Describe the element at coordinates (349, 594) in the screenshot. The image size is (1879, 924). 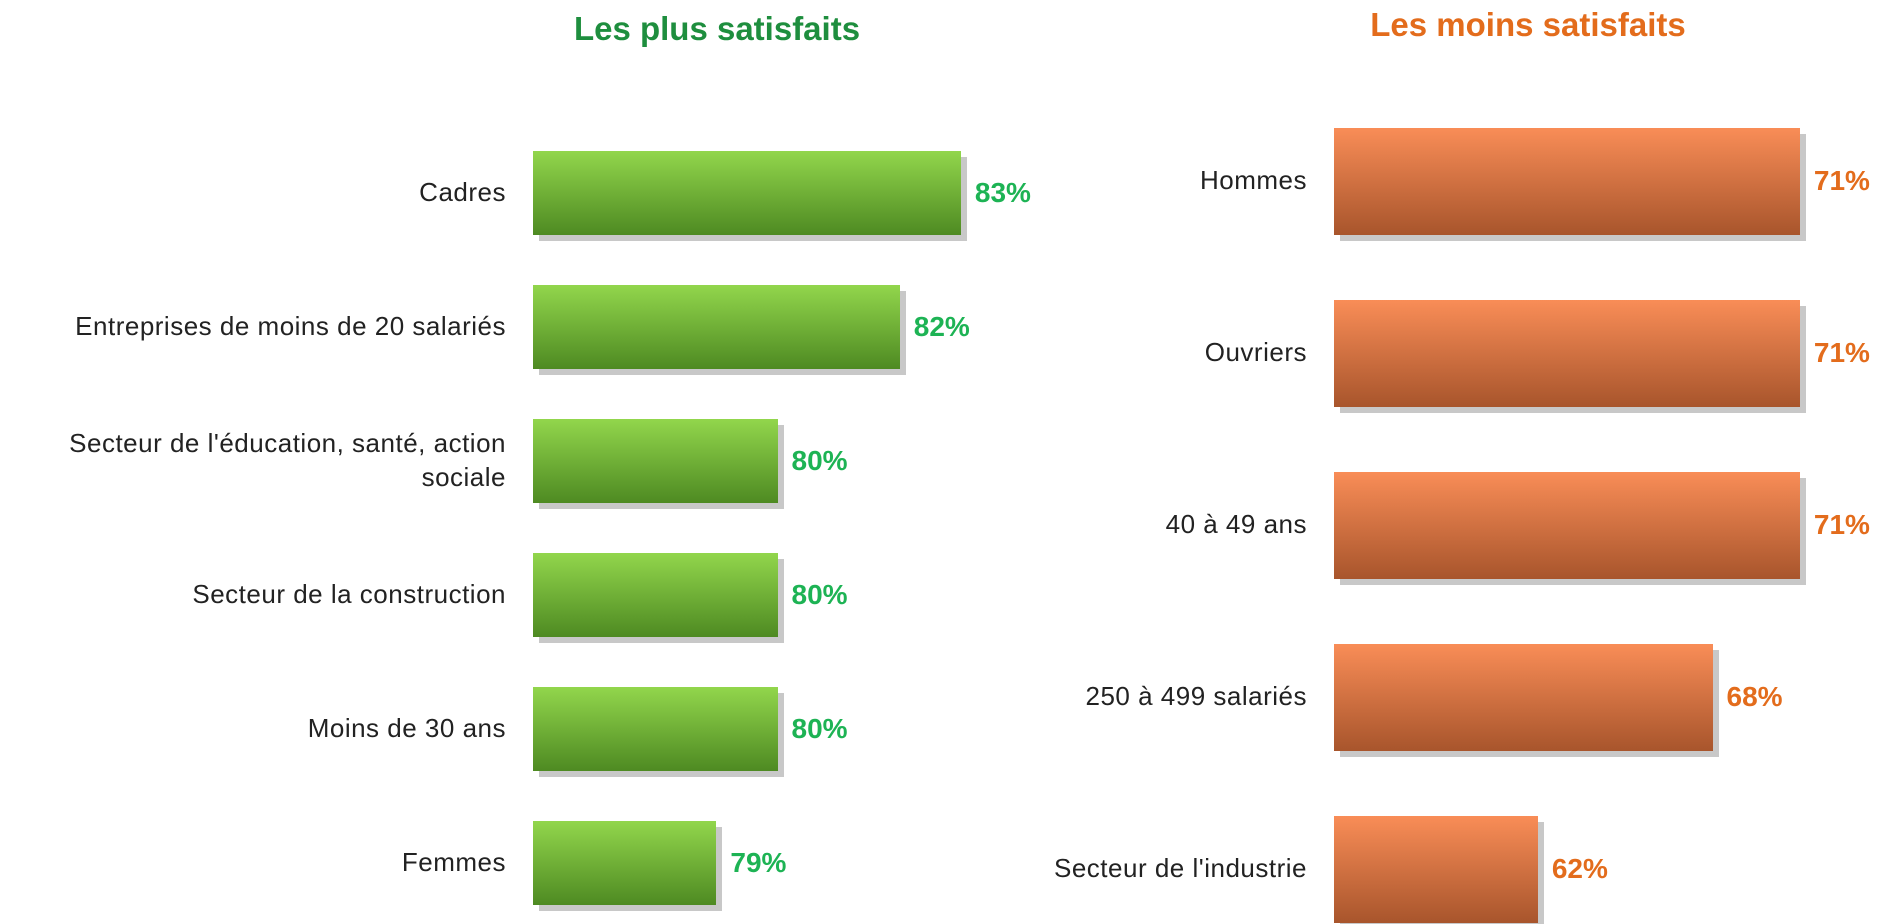
I see `category-label: Secteur de la construction` at that location.